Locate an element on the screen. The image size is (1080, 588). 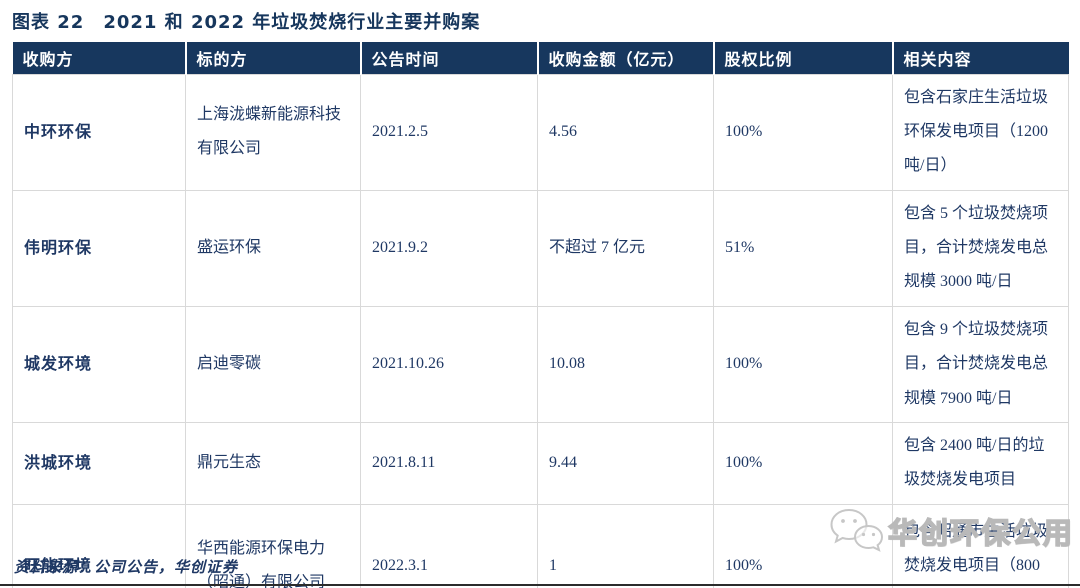
amount-cell: 9.44 is located at coordinates (625, 463).